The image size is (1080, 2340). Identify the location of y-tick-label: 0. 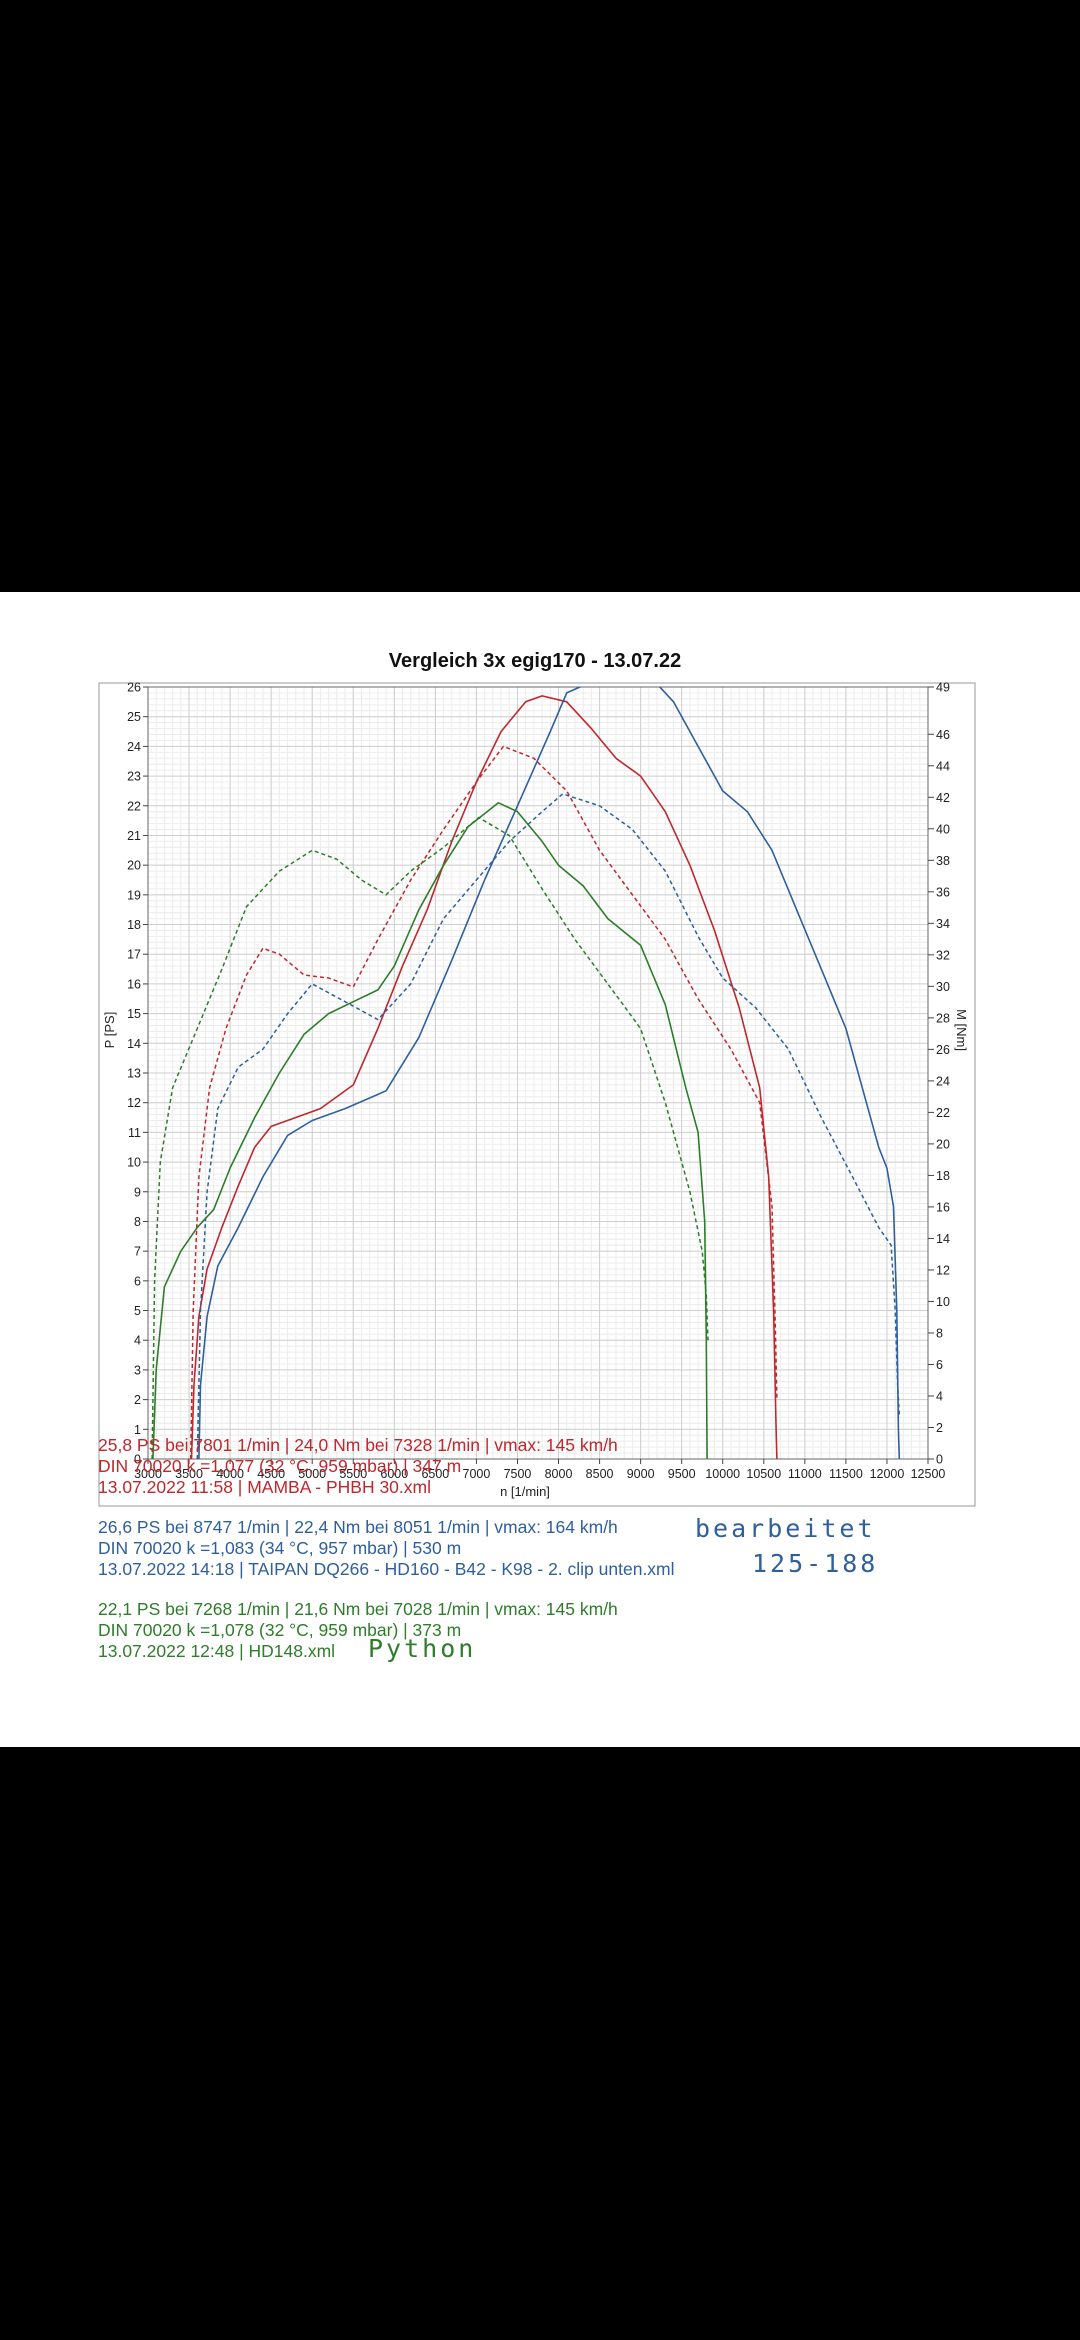
(137, 1460).